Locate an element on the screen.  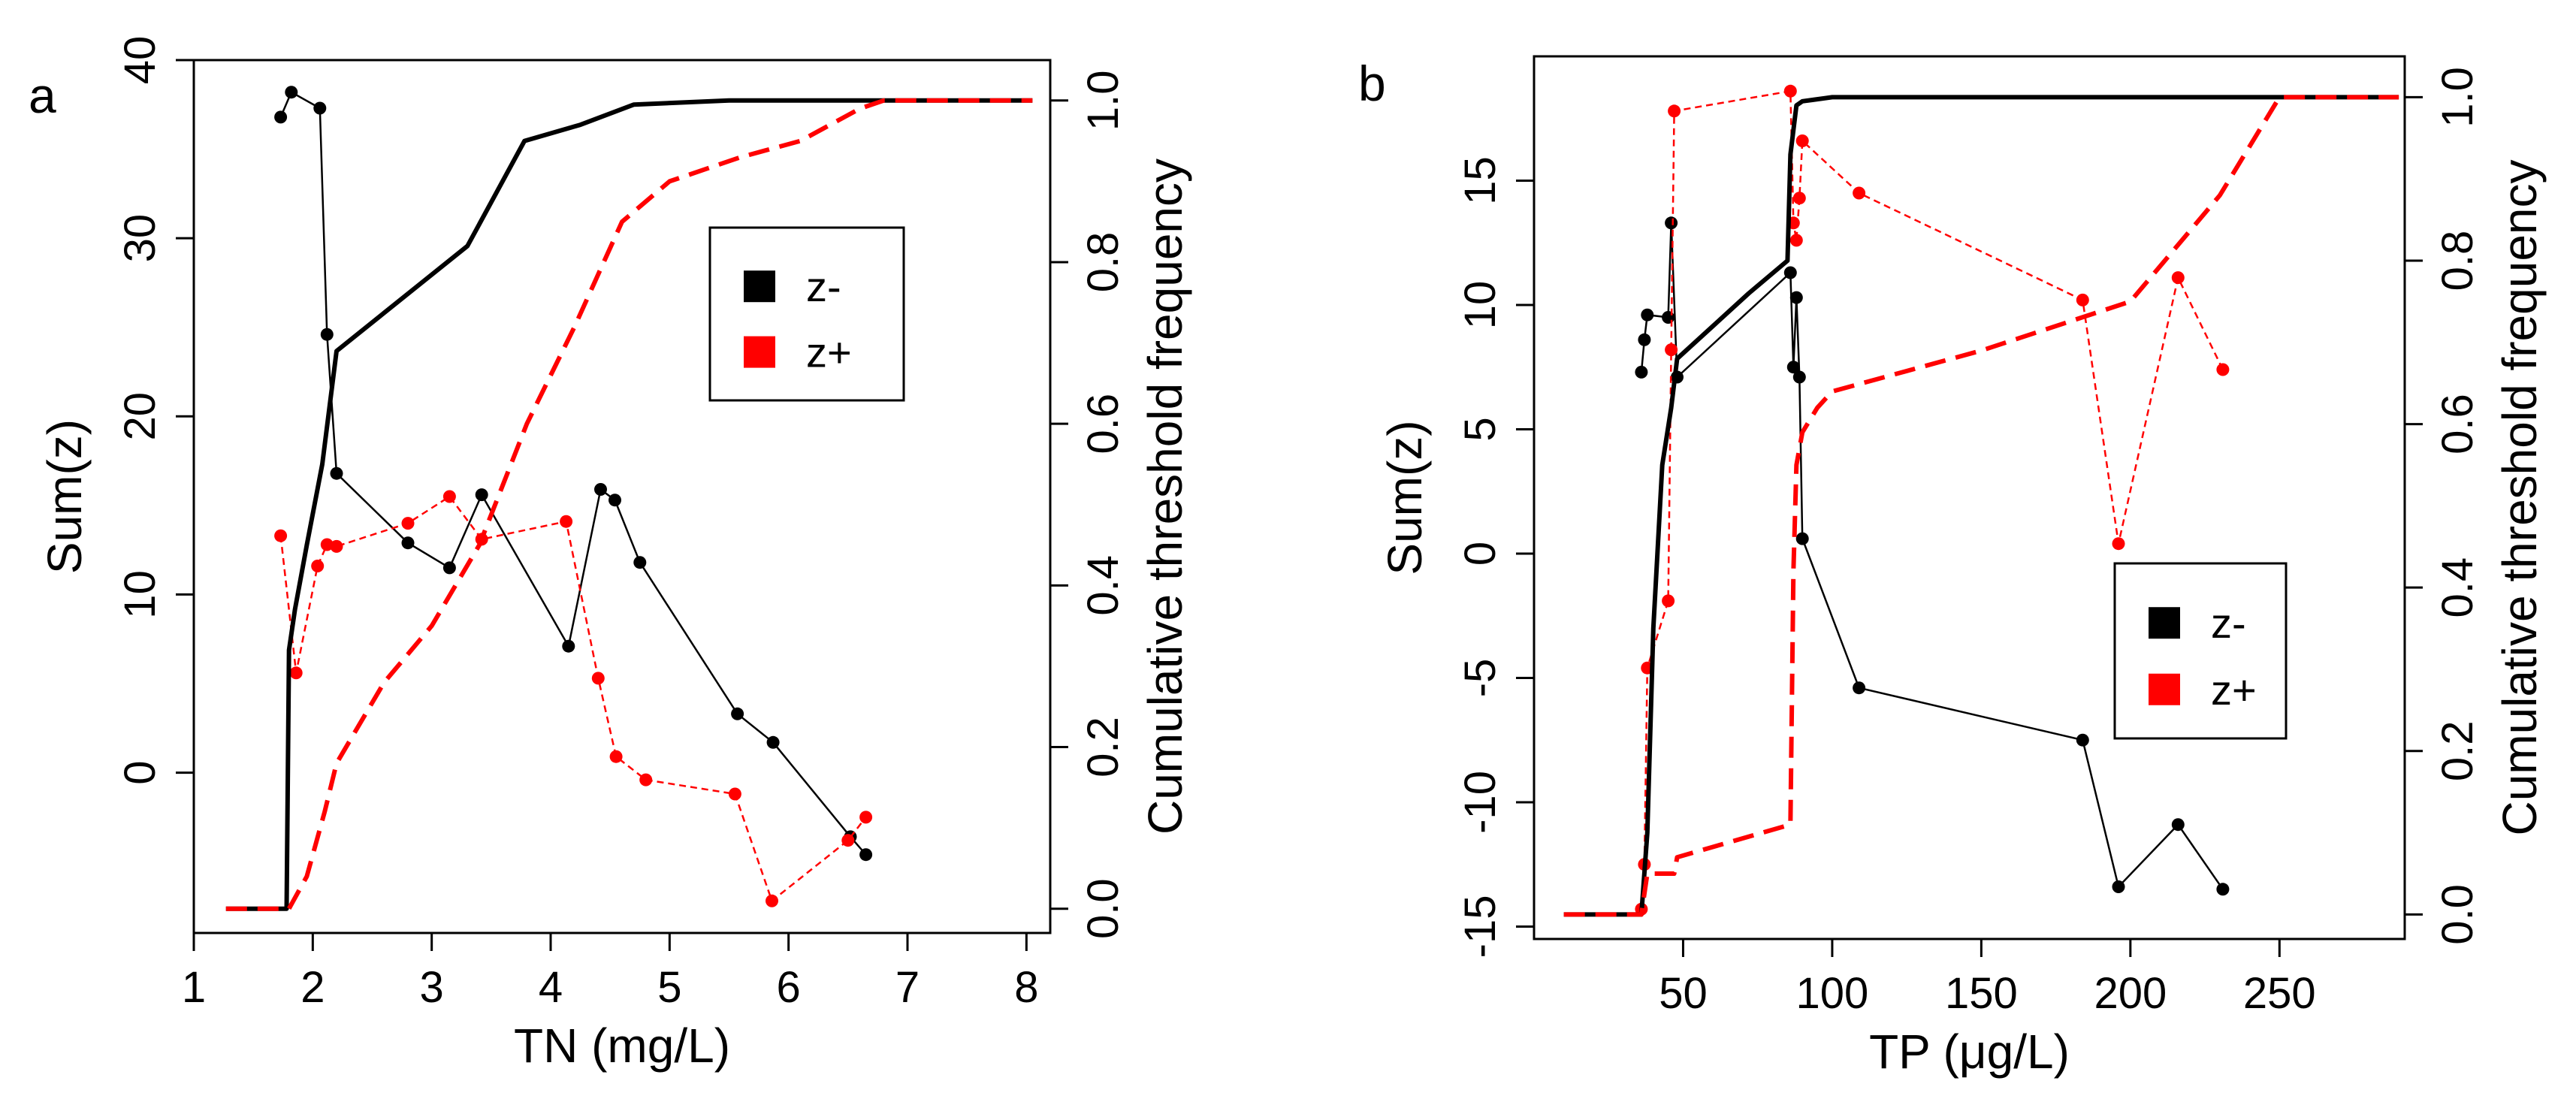
x-tick-label: 8 is located at coordinates (1026, 987).